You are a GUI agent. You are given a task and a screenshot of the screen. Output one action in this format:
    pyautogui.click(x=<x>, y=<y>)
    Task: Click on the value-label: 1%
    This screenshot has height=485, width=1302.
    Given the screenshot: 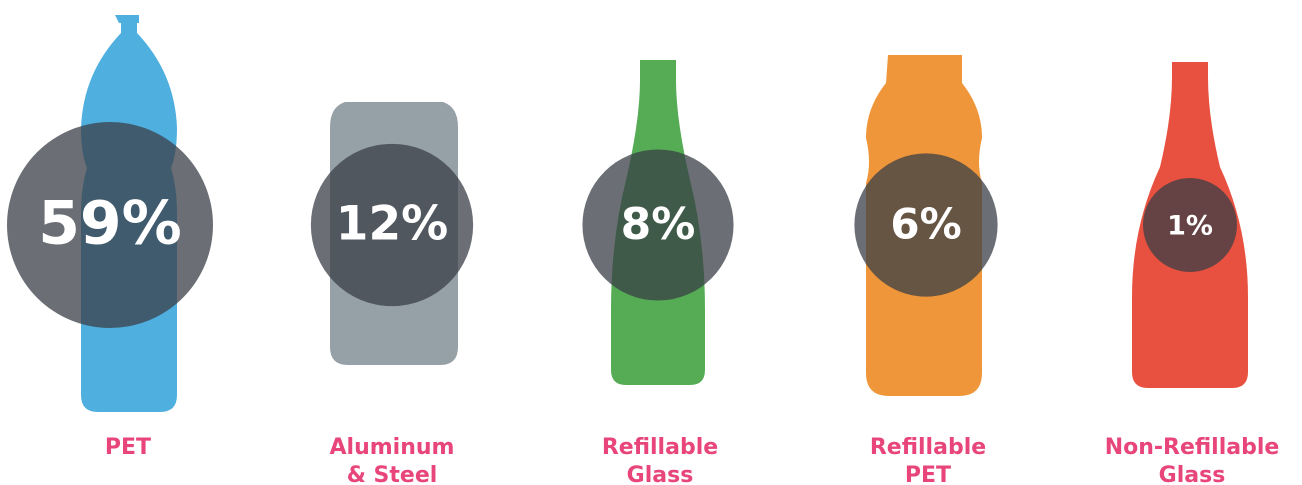 What is the action you would take?
    pyautogui.click(x=1190, y=226)
    